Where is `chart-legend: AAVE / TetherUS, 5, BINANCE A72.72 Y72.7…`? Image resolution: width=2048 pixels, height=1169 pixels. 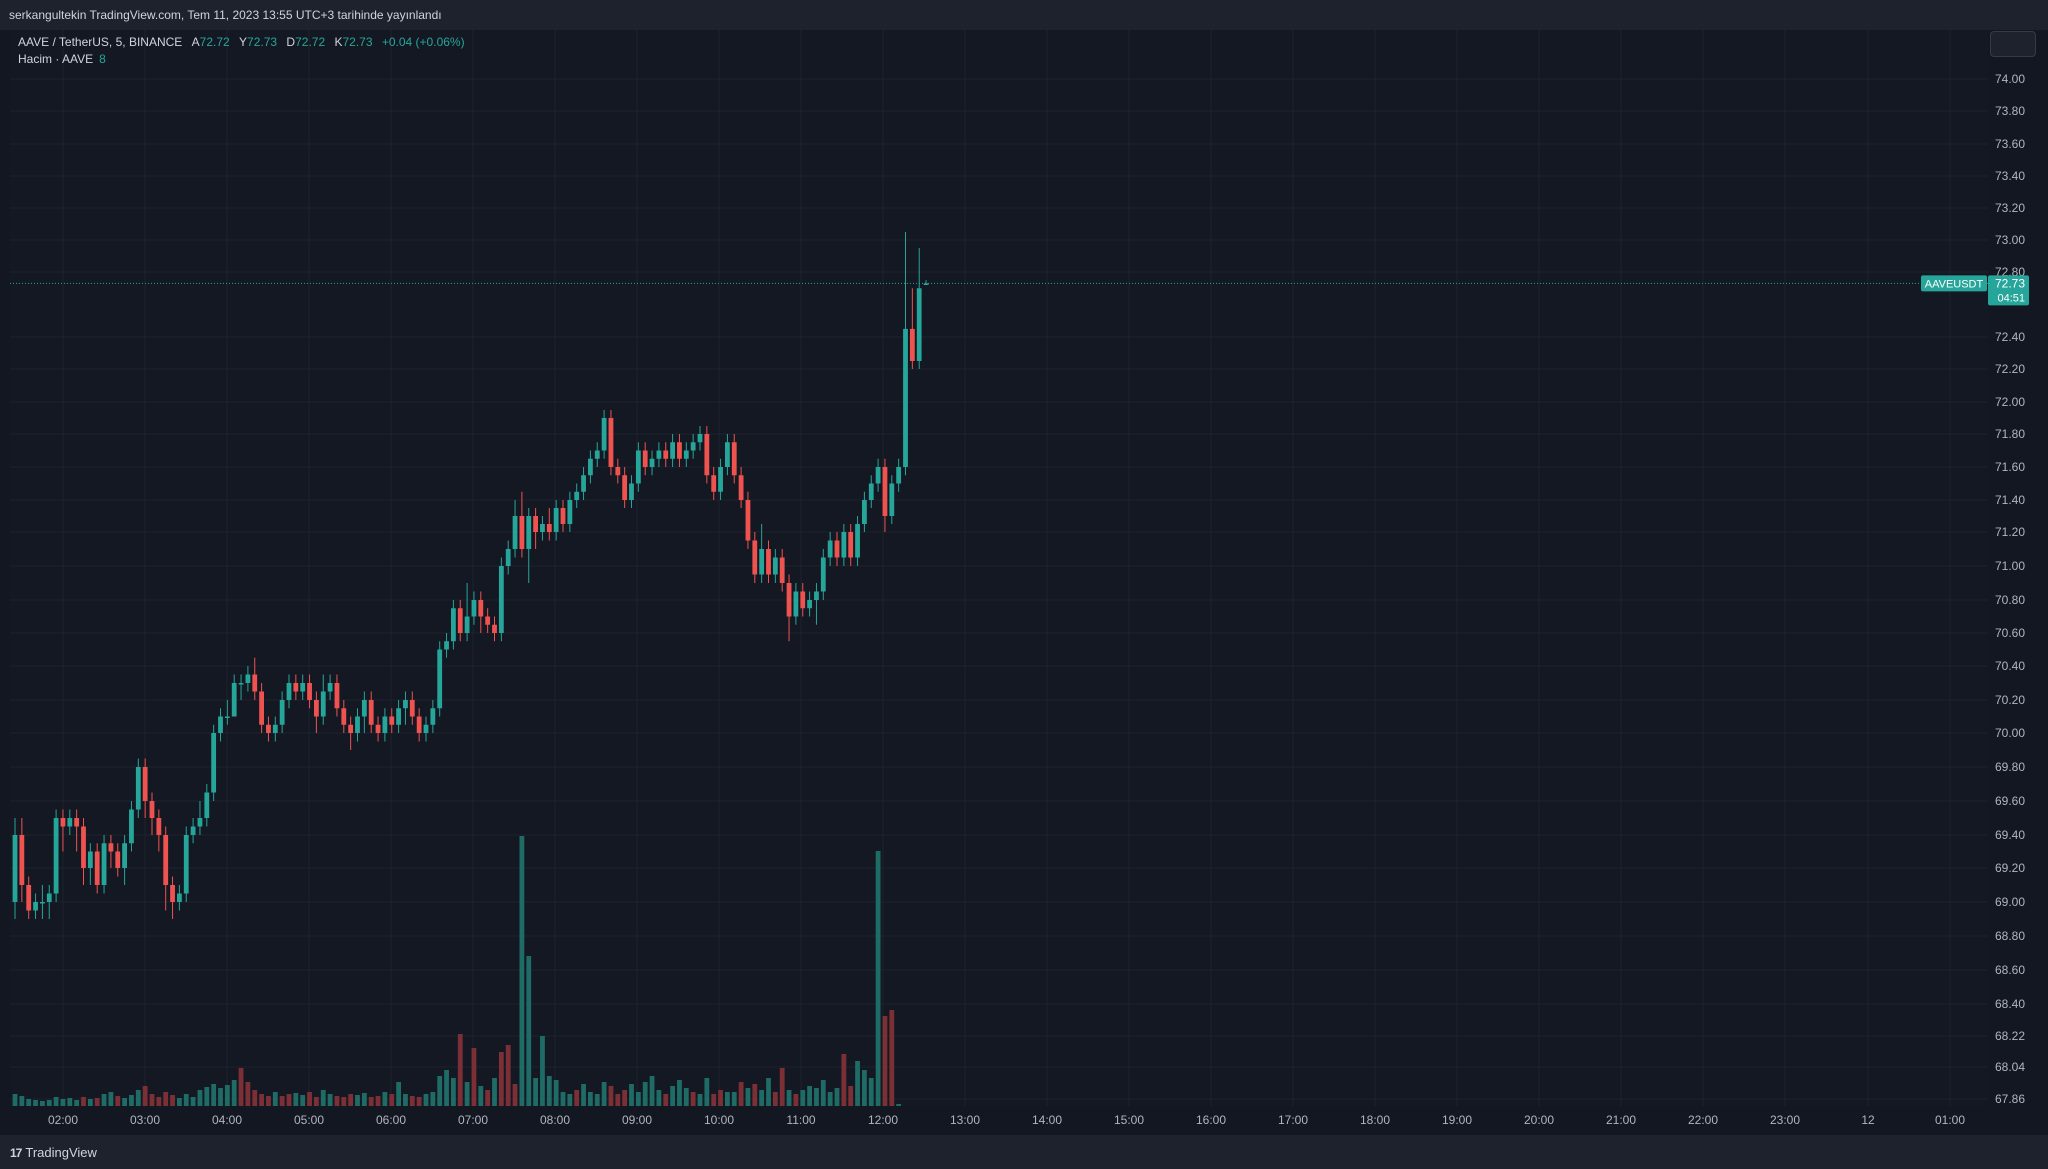 chart-legend: AAVE / TetherUS, 5, BINANCE A72.72 Y72.7… is located at coordinates (241, 51).